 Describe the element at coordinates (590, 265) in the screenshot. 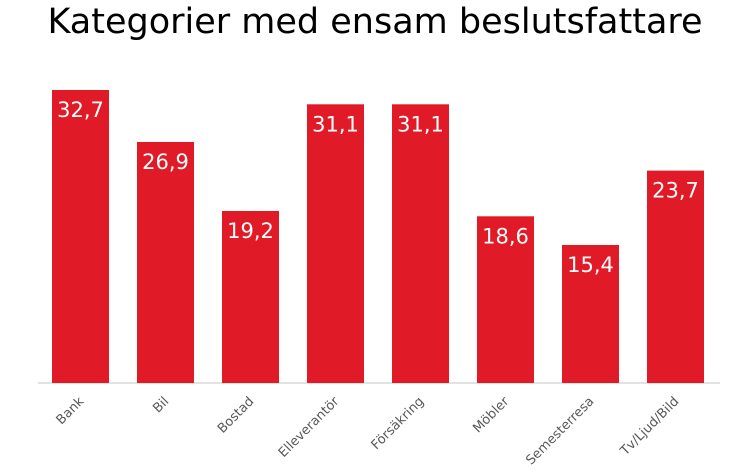

I see `value-label: 15,4` at that location.